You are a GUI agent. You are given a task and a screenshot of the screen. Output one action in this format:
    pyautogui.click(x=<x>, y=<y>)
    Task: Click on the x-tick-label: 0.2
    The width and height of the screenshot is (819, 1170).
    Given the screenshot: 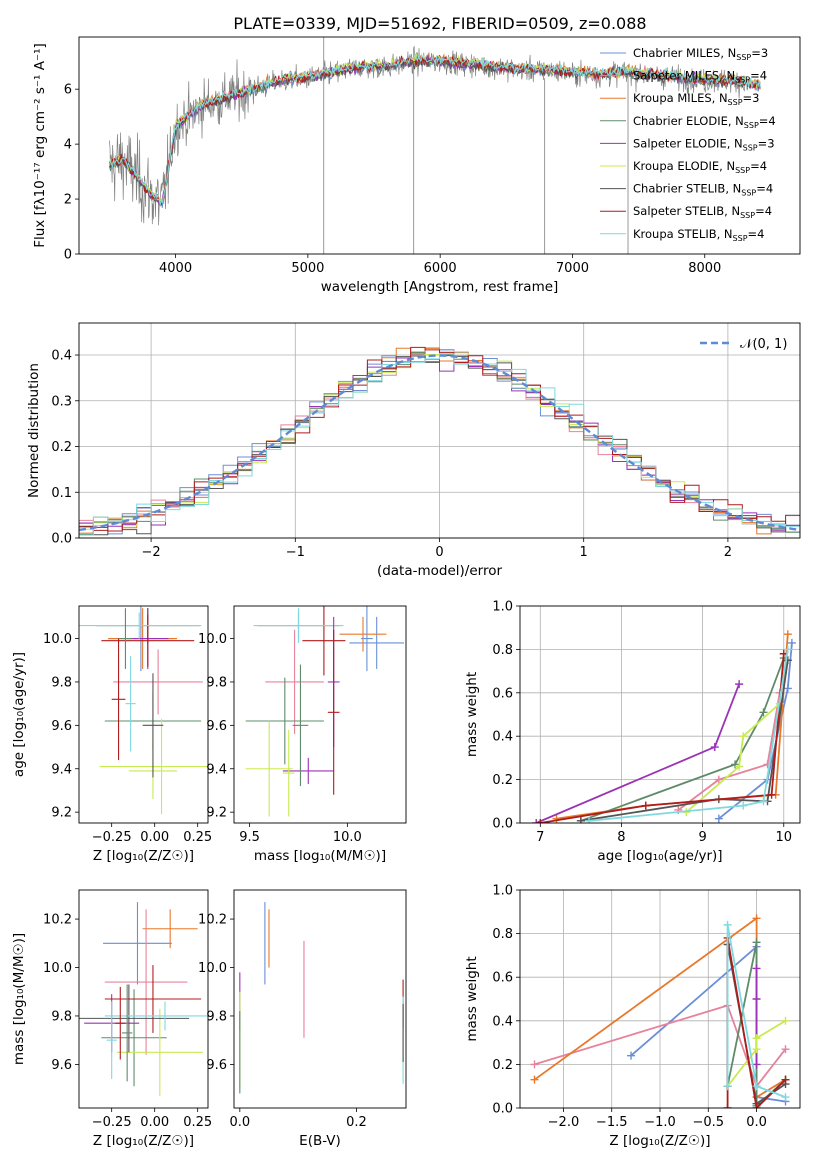 What is the action you would take?
    pyautogui.click(x=356, y=1122)
    